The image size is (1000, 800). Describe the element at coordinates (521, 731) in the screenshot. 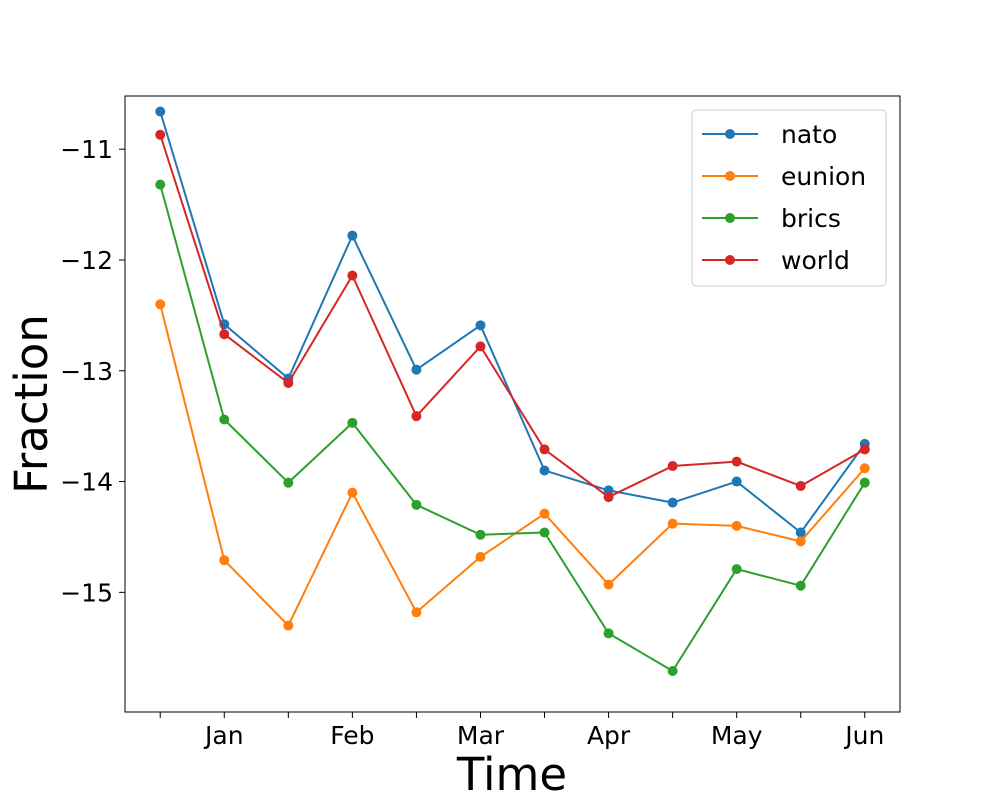

I see `x-axis: Jan Feb Mar Apr May Jun` at that location.